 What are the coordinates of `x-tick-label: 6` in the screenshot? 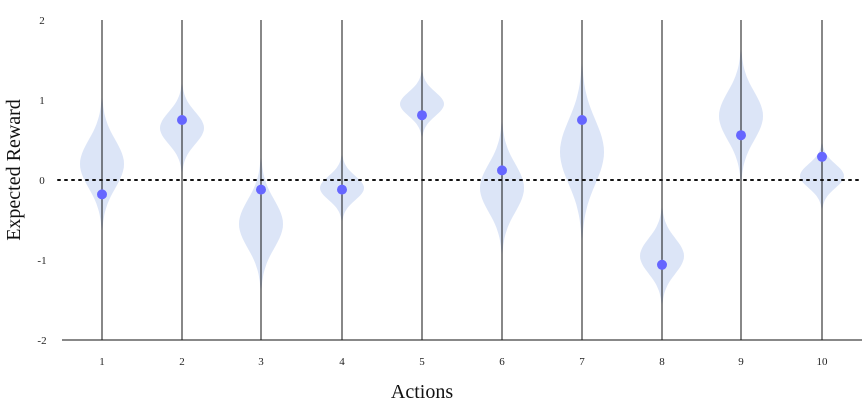 It's located at (502, 362).